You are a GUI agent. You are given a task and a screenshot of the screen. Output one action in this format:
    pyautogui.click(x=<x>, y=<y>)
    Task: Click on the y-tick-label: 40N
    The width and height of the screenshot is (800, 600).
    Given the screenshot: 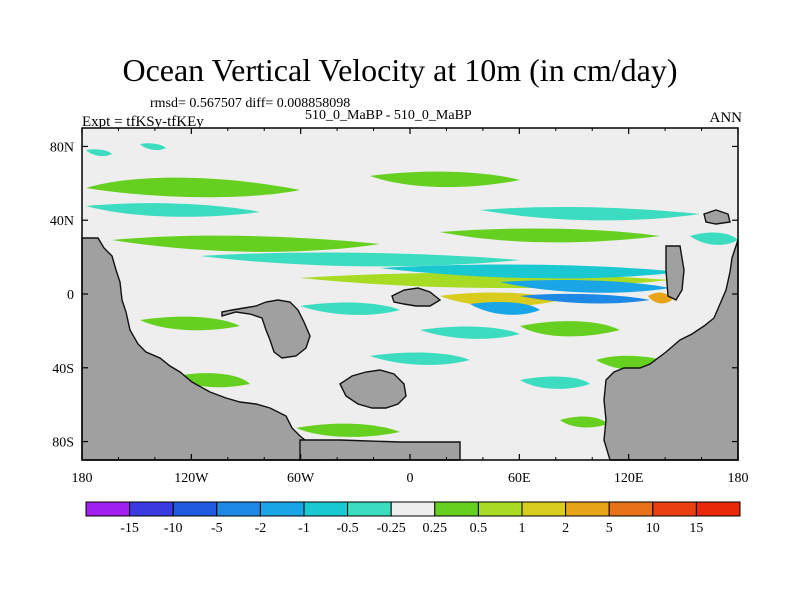 What is the action you would take?
    pyautogui.click(x=62, y=221)
    